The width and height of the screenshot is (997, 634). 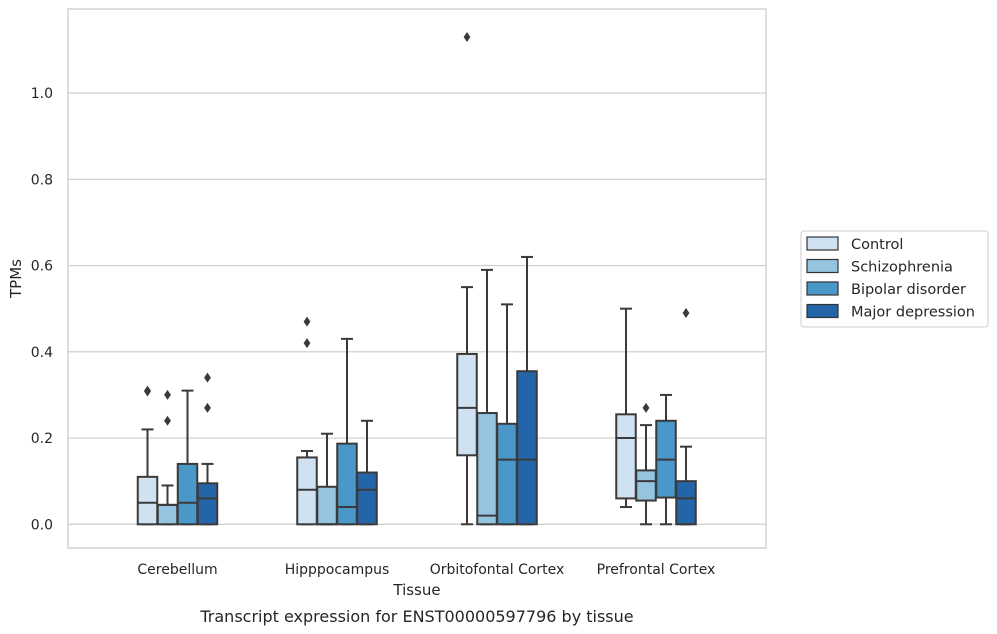 I want to click on legend-frame, so click(x=894, y=279).